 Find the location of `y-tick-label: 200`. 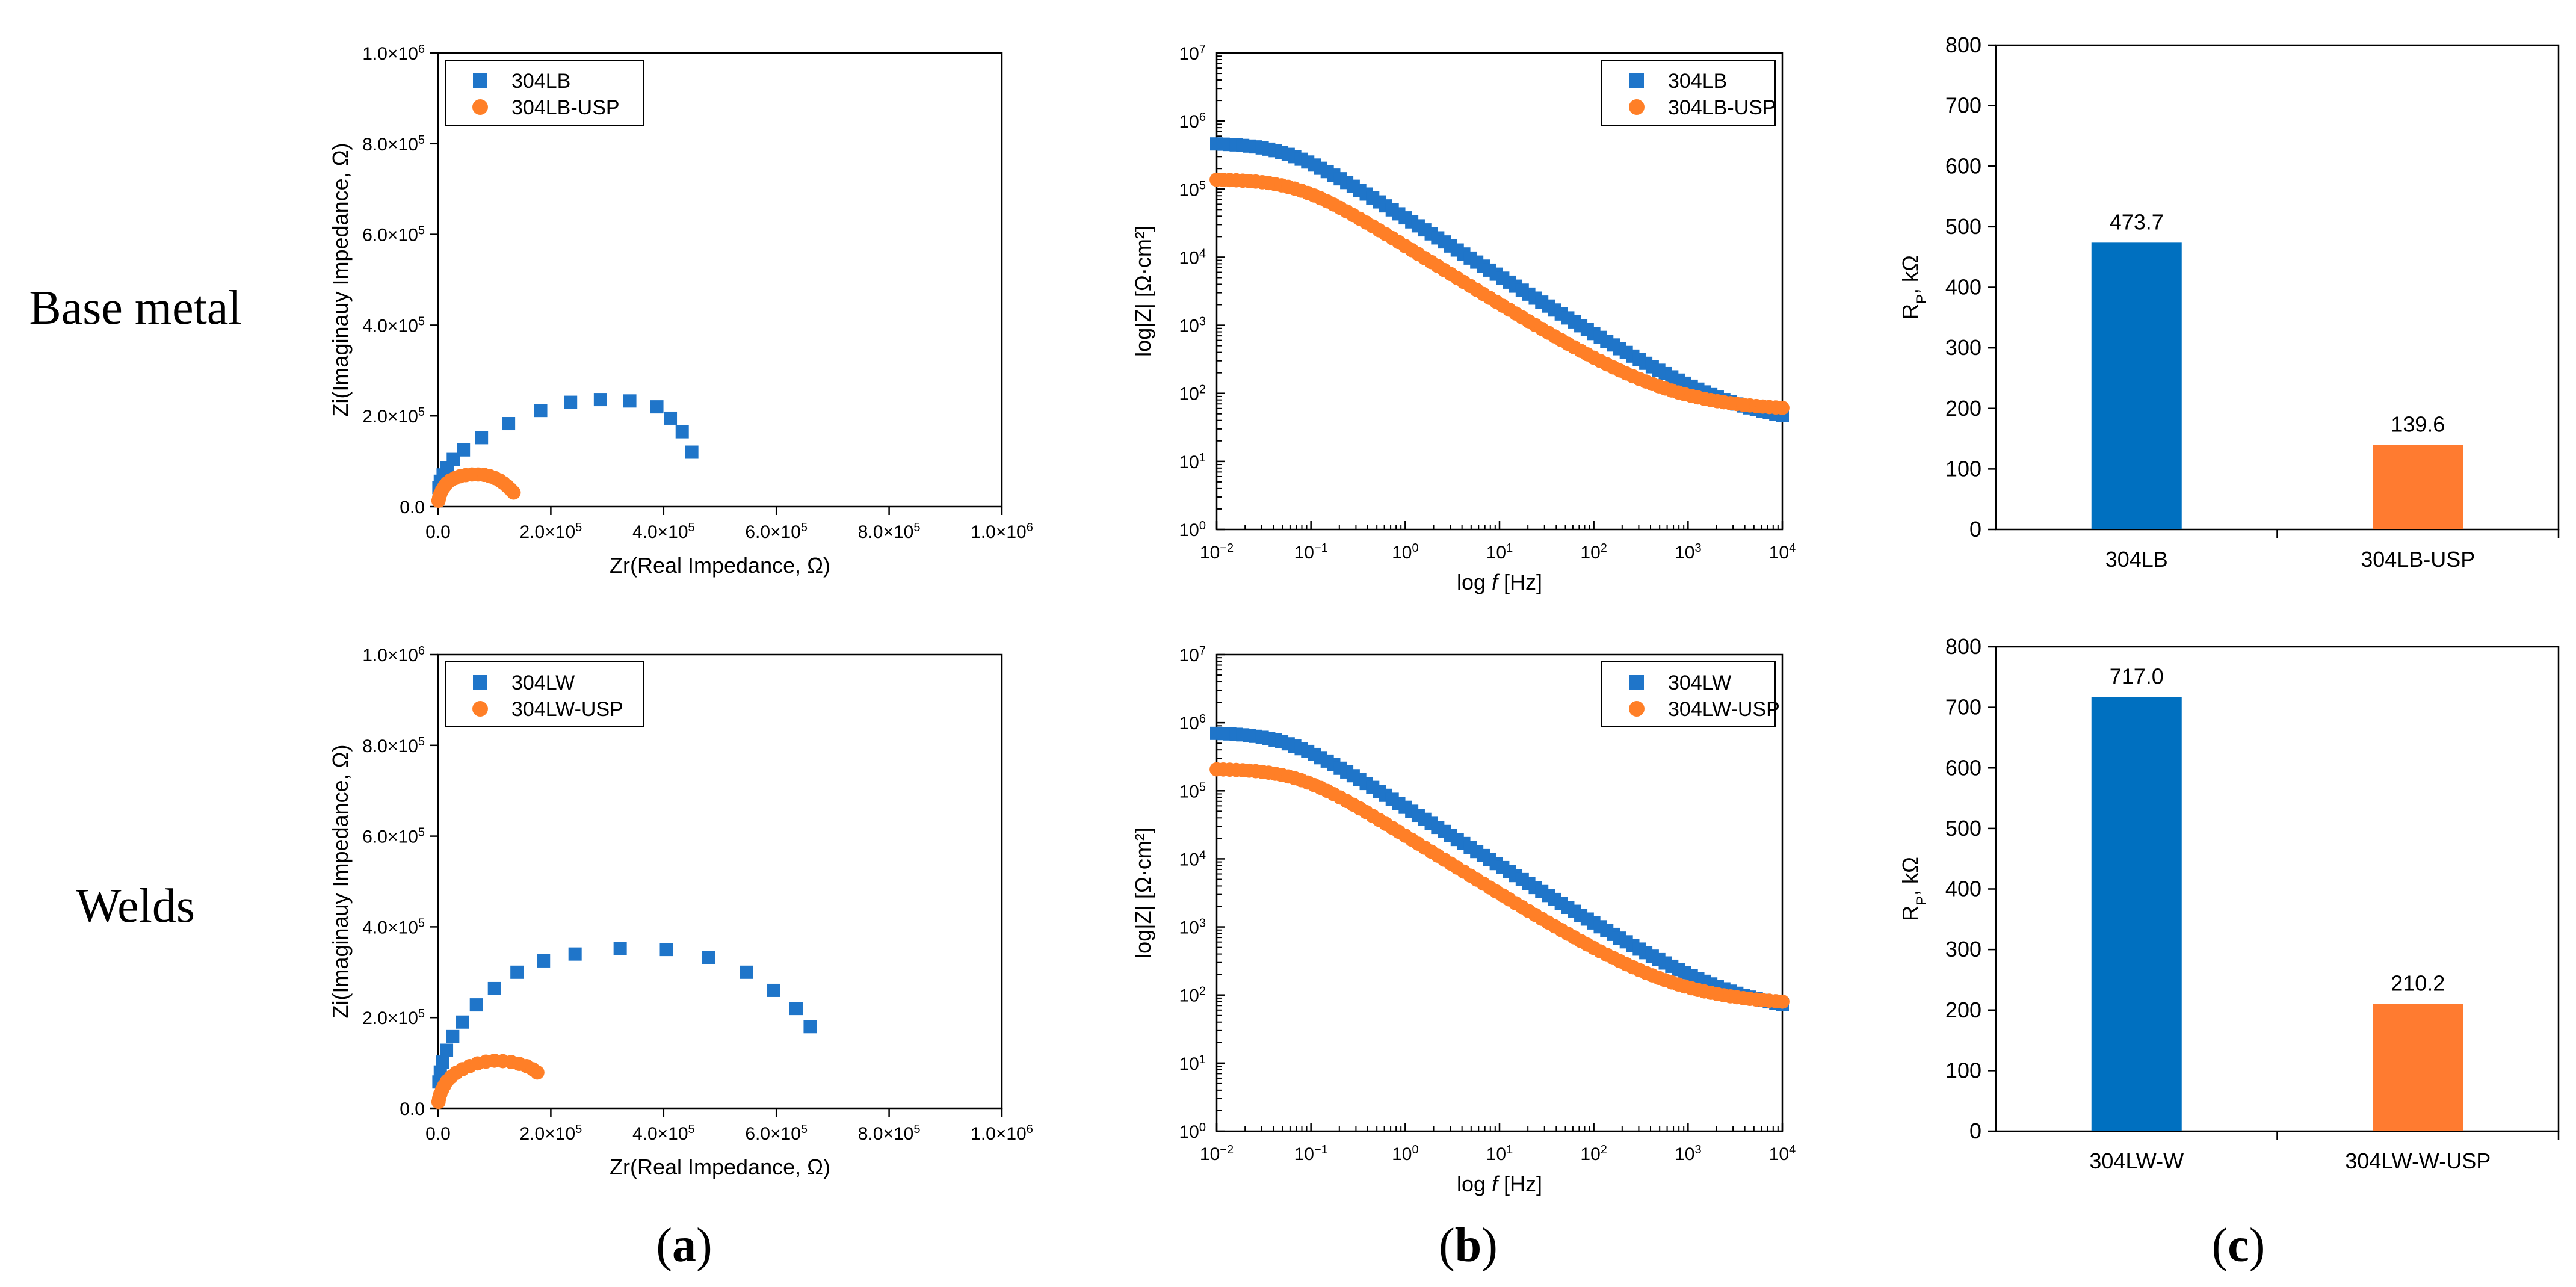

y-tick-label: 200 is located at coordinates (1963, 408).